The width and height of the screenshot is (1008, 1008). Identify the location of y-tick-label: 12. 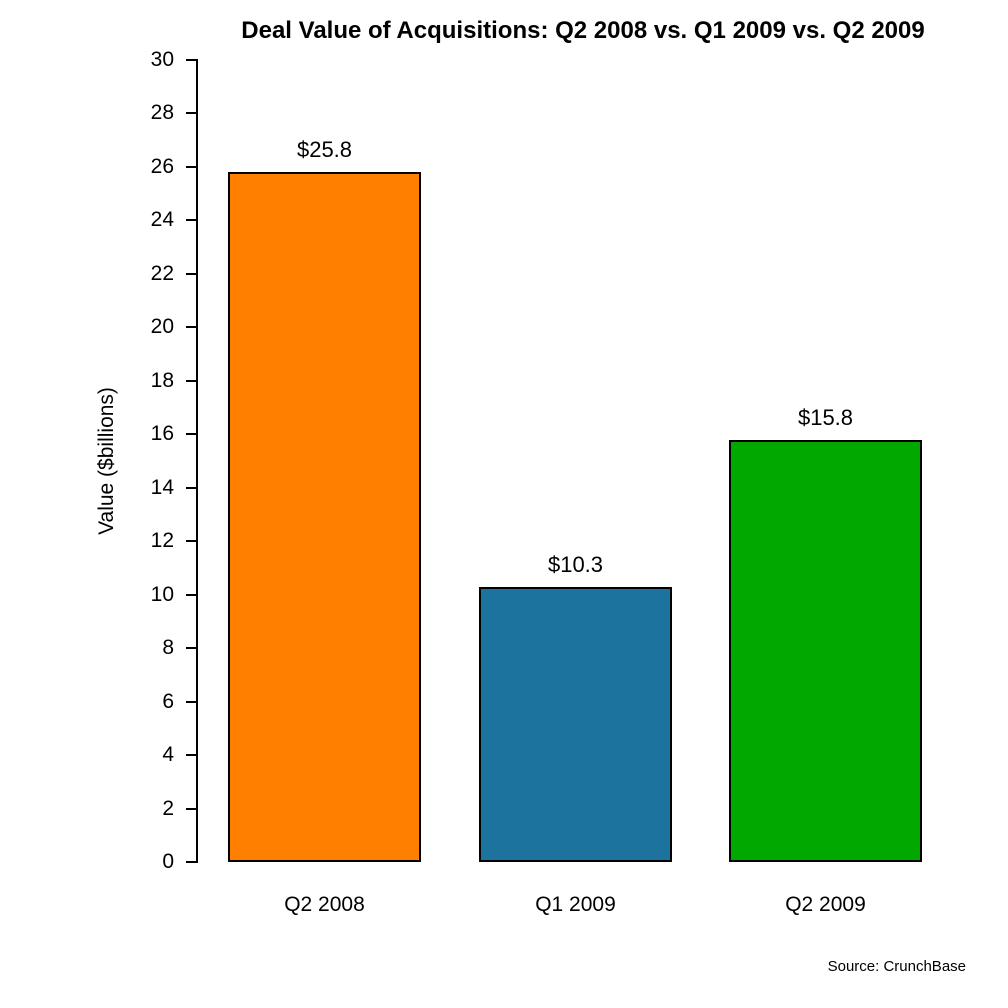
(162, 541).